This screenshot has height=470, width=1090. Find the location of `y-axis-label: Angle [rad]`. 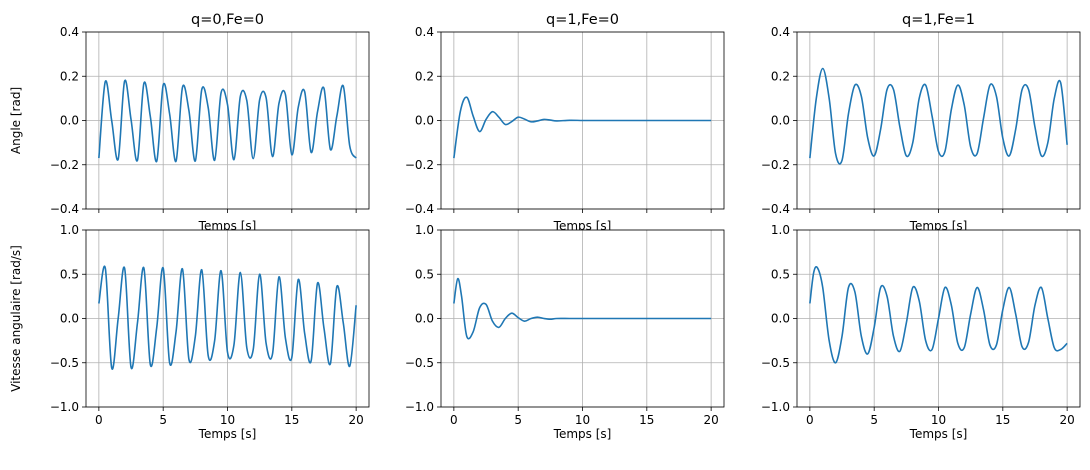

y-axis-label: Angle [rad] is located at coordinates (16, 120).